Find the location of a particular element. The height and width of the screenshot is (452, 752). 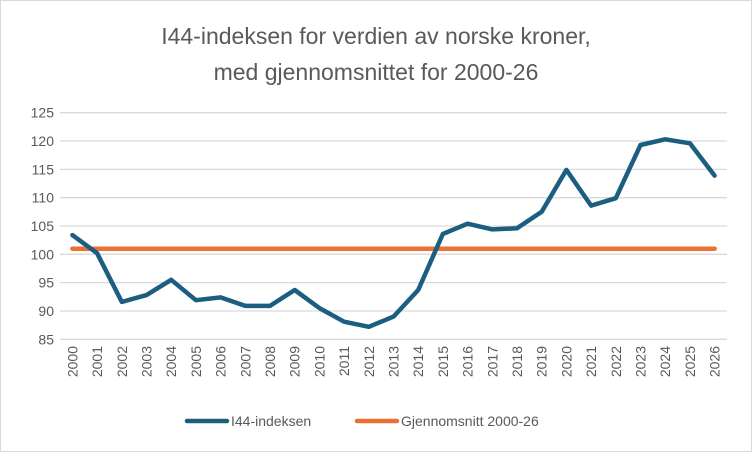

y-tick-label: 90 is located at coordinates (46, 311).